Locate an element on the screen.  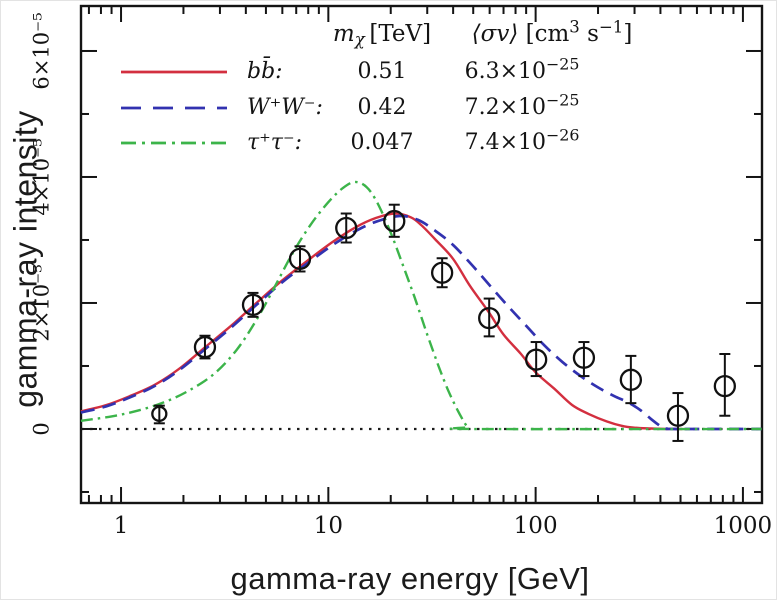
x-axis-title: gamma-ray energy [GeV] is located at coordinates (410, 578).